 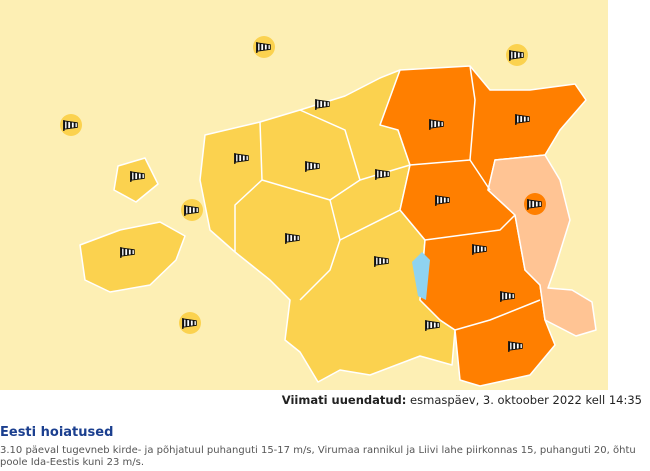 I want to click on region-peach, so click(x=542, y=245).